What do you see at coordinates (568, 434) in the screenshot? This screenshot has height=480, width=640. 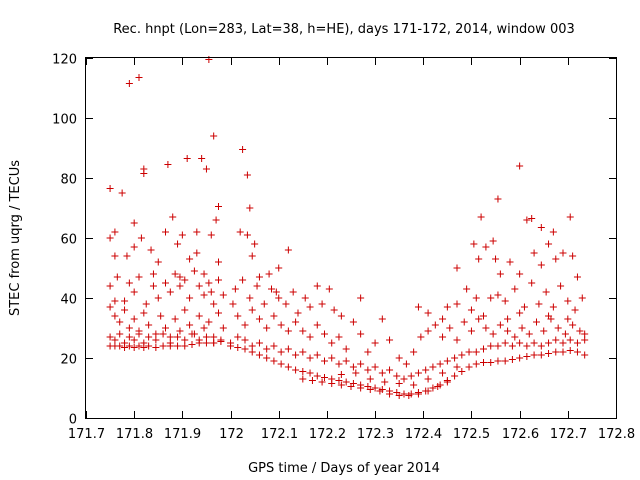 I see `x-tick-label: 172.7` at bounding box center [568, 434].